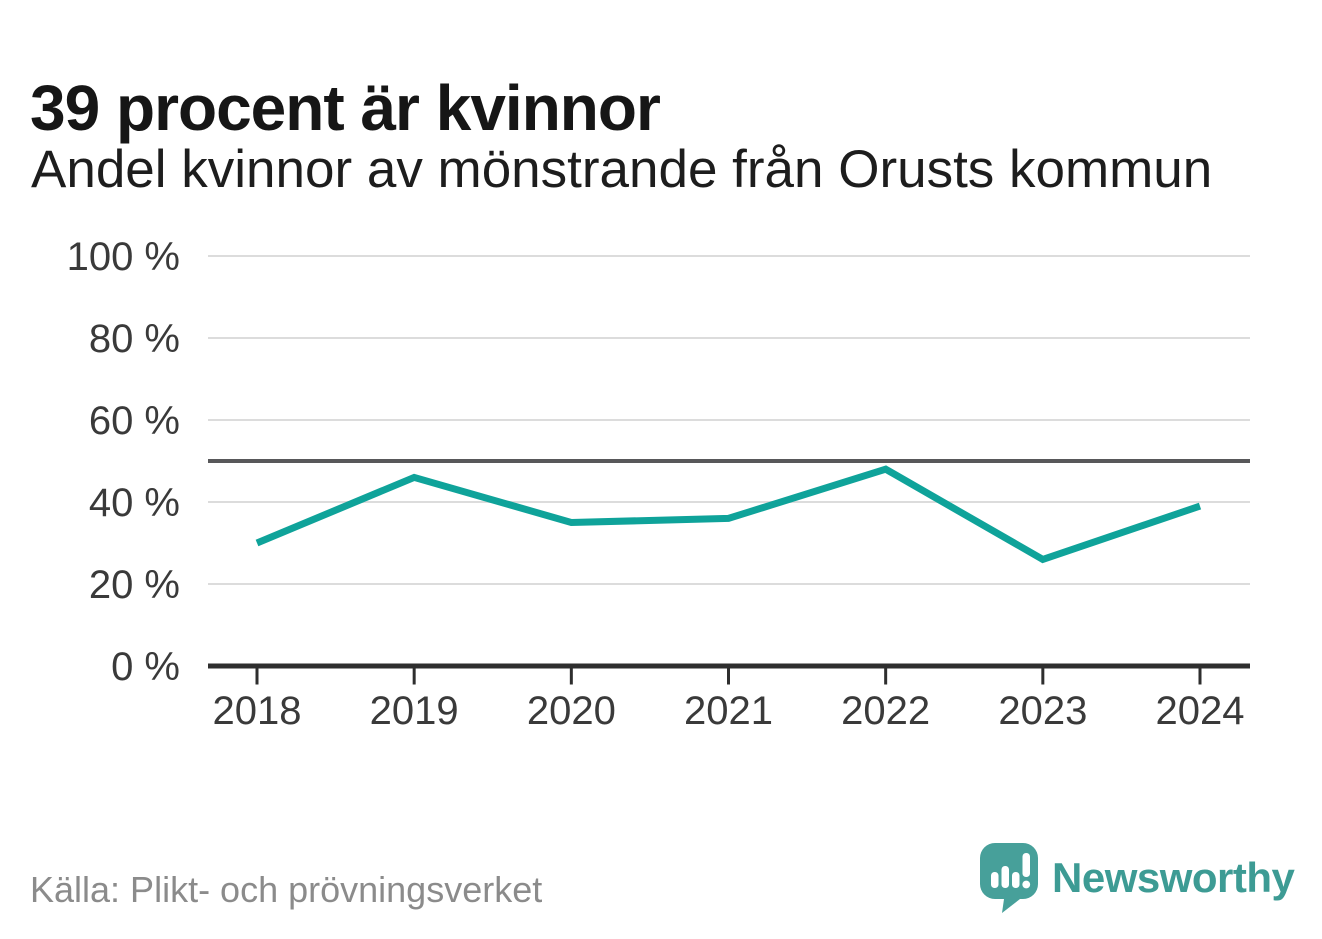 The image size is (1322, 939). What do you see at coordinates (885, 711) in the screenshot?
I see `x-tick-label-2022: 2022` at bounding box center [885, 711].